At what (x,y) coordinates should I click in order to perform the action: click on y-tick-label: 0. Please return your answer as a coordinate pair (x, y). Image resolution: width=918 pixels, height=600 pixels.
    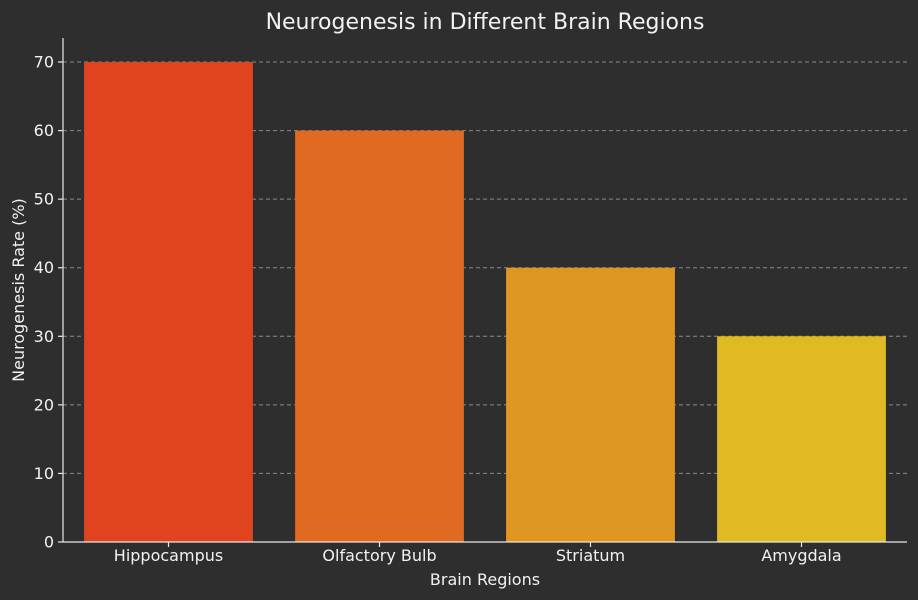
    Looking at the image, I should click on (49, 542).